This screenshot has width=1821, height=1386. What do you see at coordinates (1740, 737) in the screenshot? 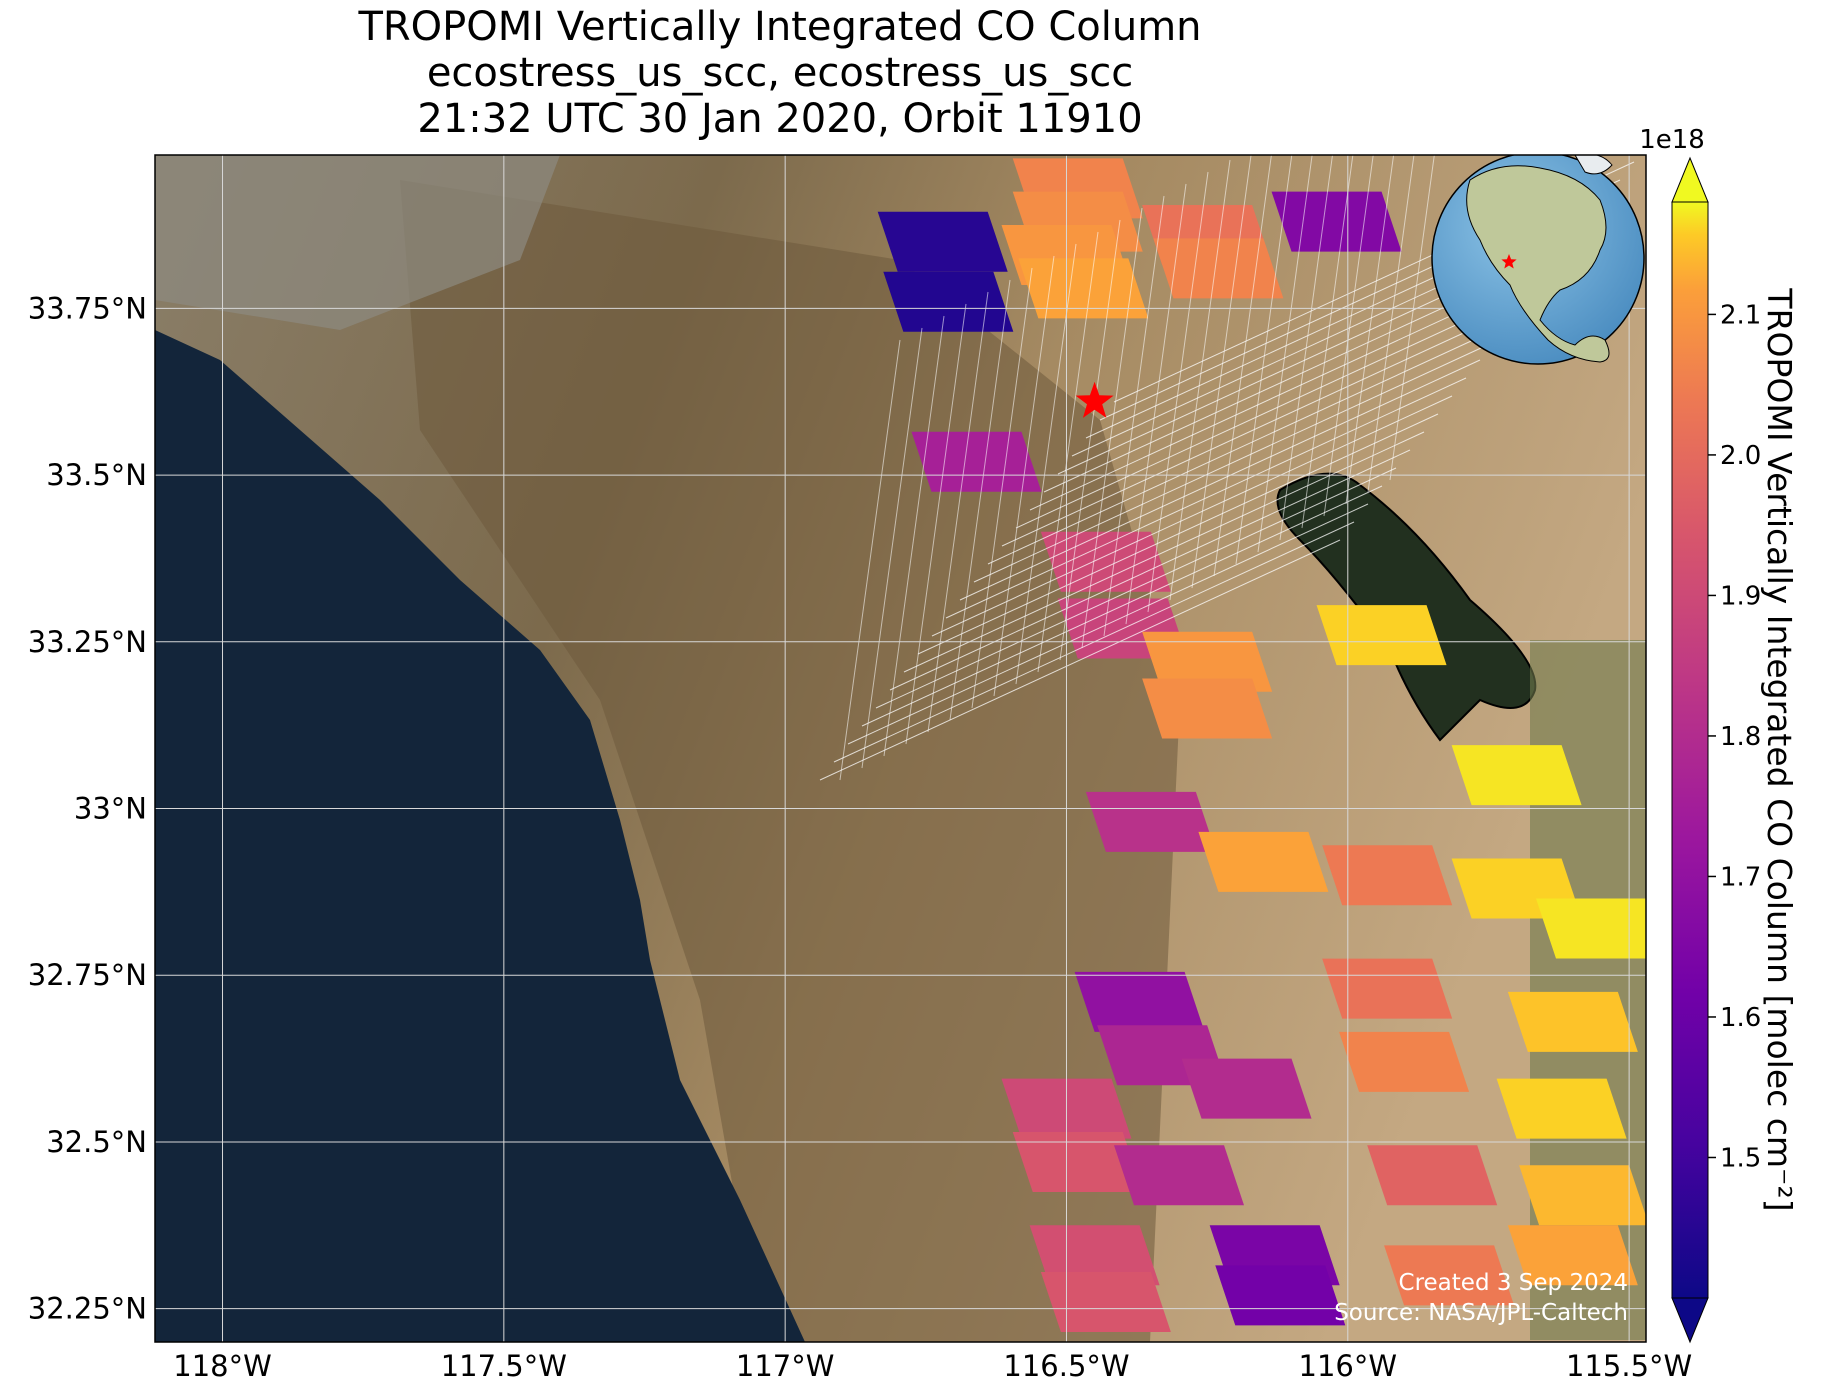
I see `colorbar-tick-label: 1.8` at bounding box center [1740, 737].